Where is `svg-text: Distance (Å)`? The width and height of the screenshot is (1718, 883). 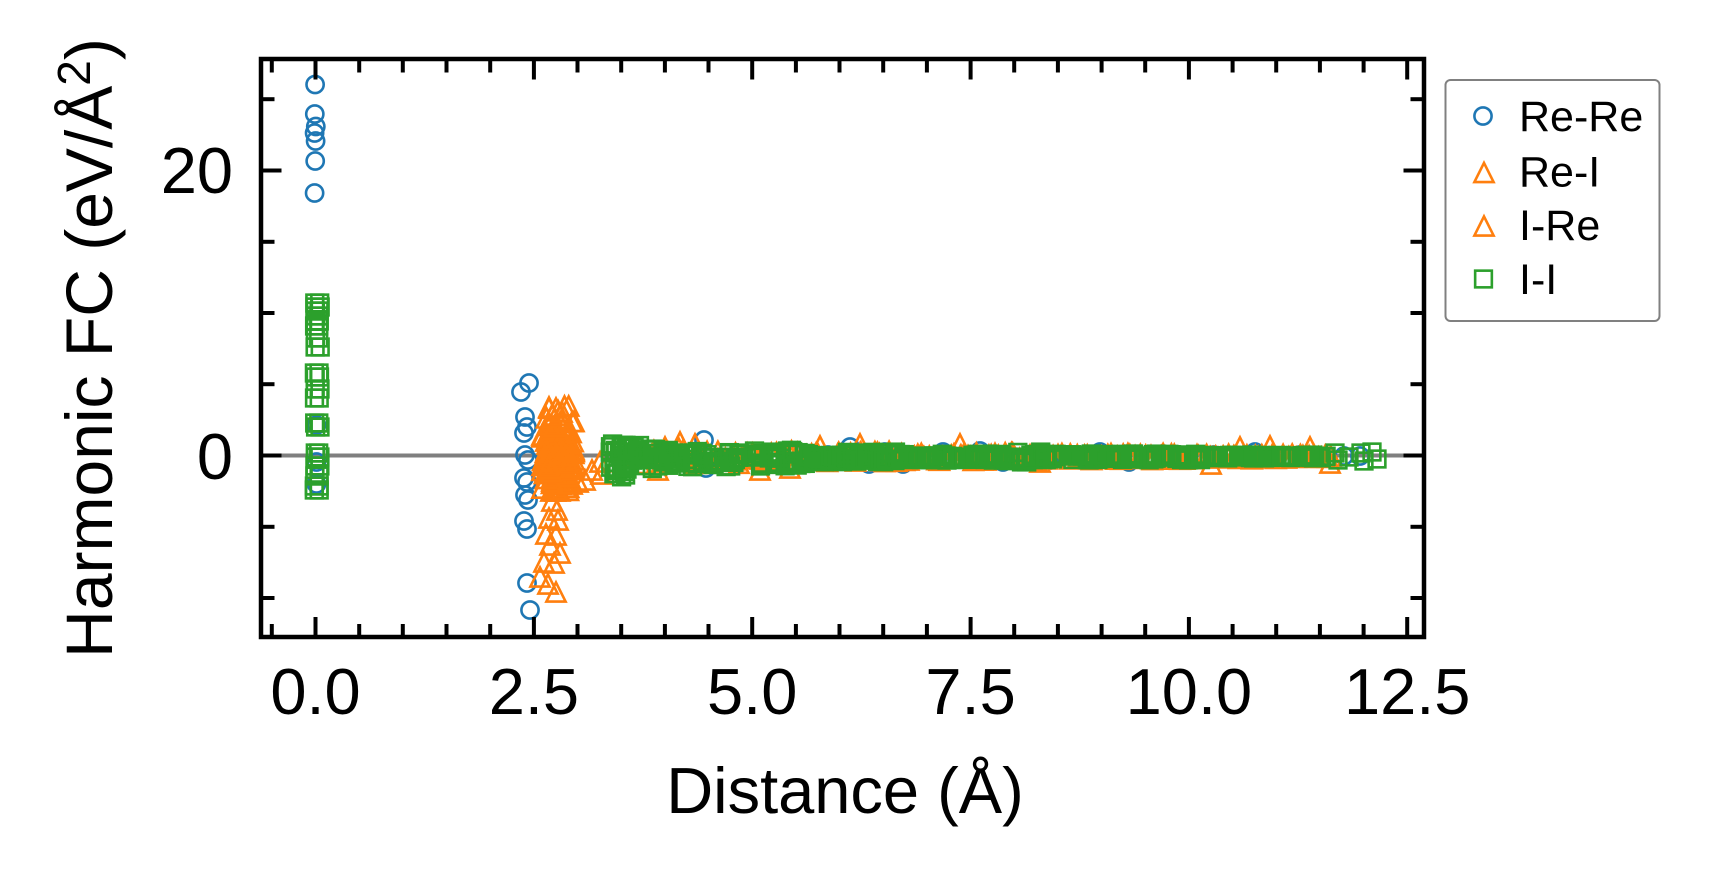 svg-text: Distance (Å) is located at coordinates (845, 790).